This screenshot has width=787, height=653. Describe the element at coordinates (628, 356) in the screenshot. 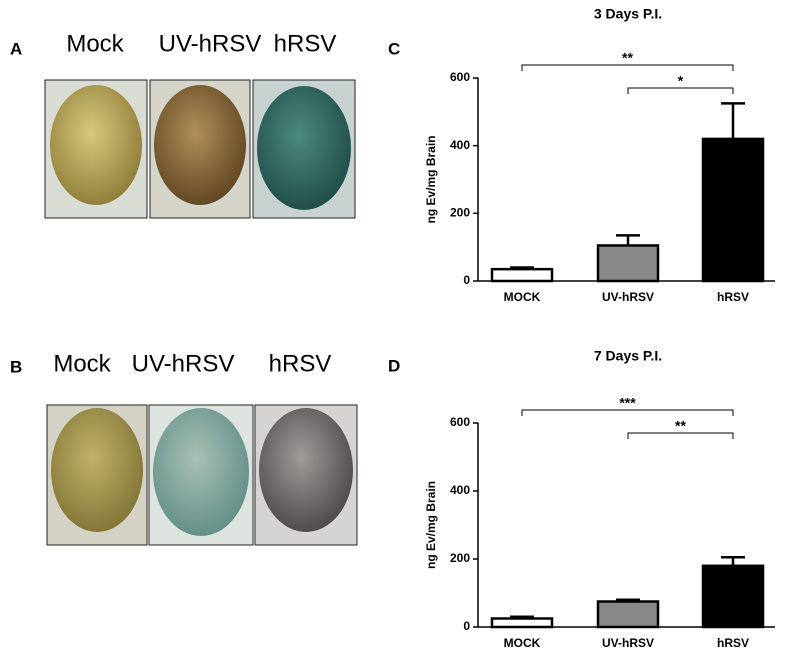

I see `chart-title: 7 Days P.I.` at that location.